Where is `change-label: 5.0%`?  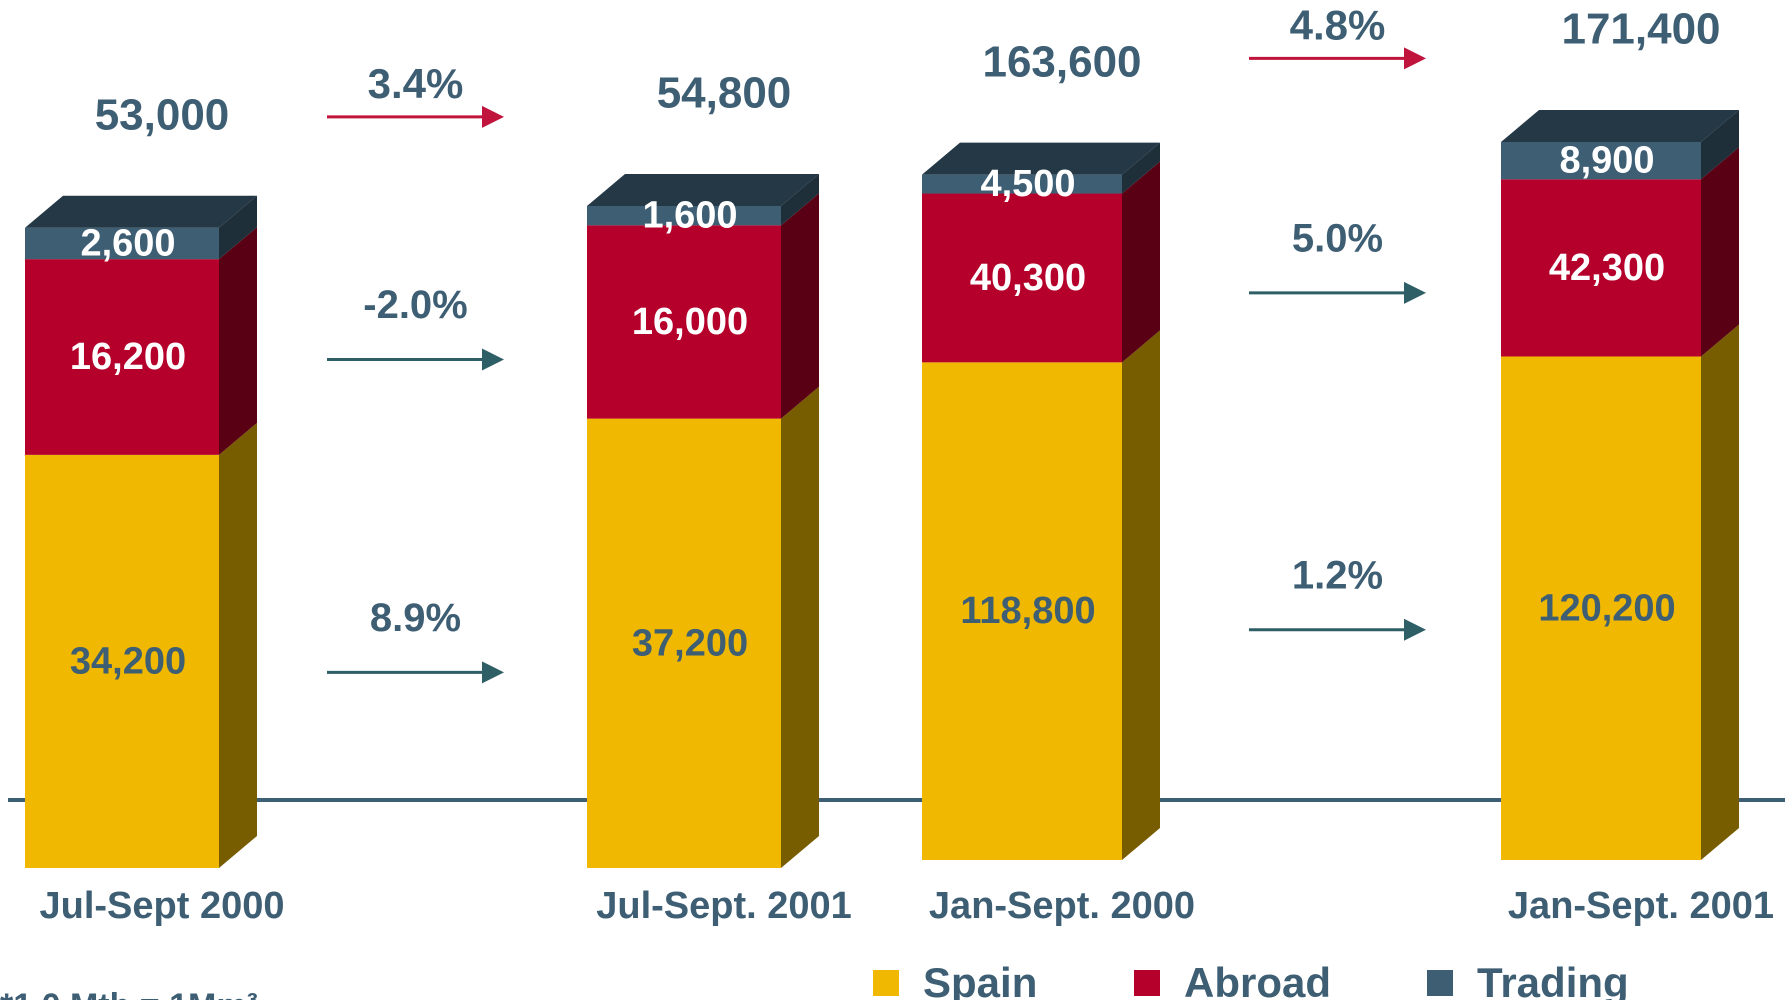
change-label: 5.0% is located at coordinates (1337, 238).